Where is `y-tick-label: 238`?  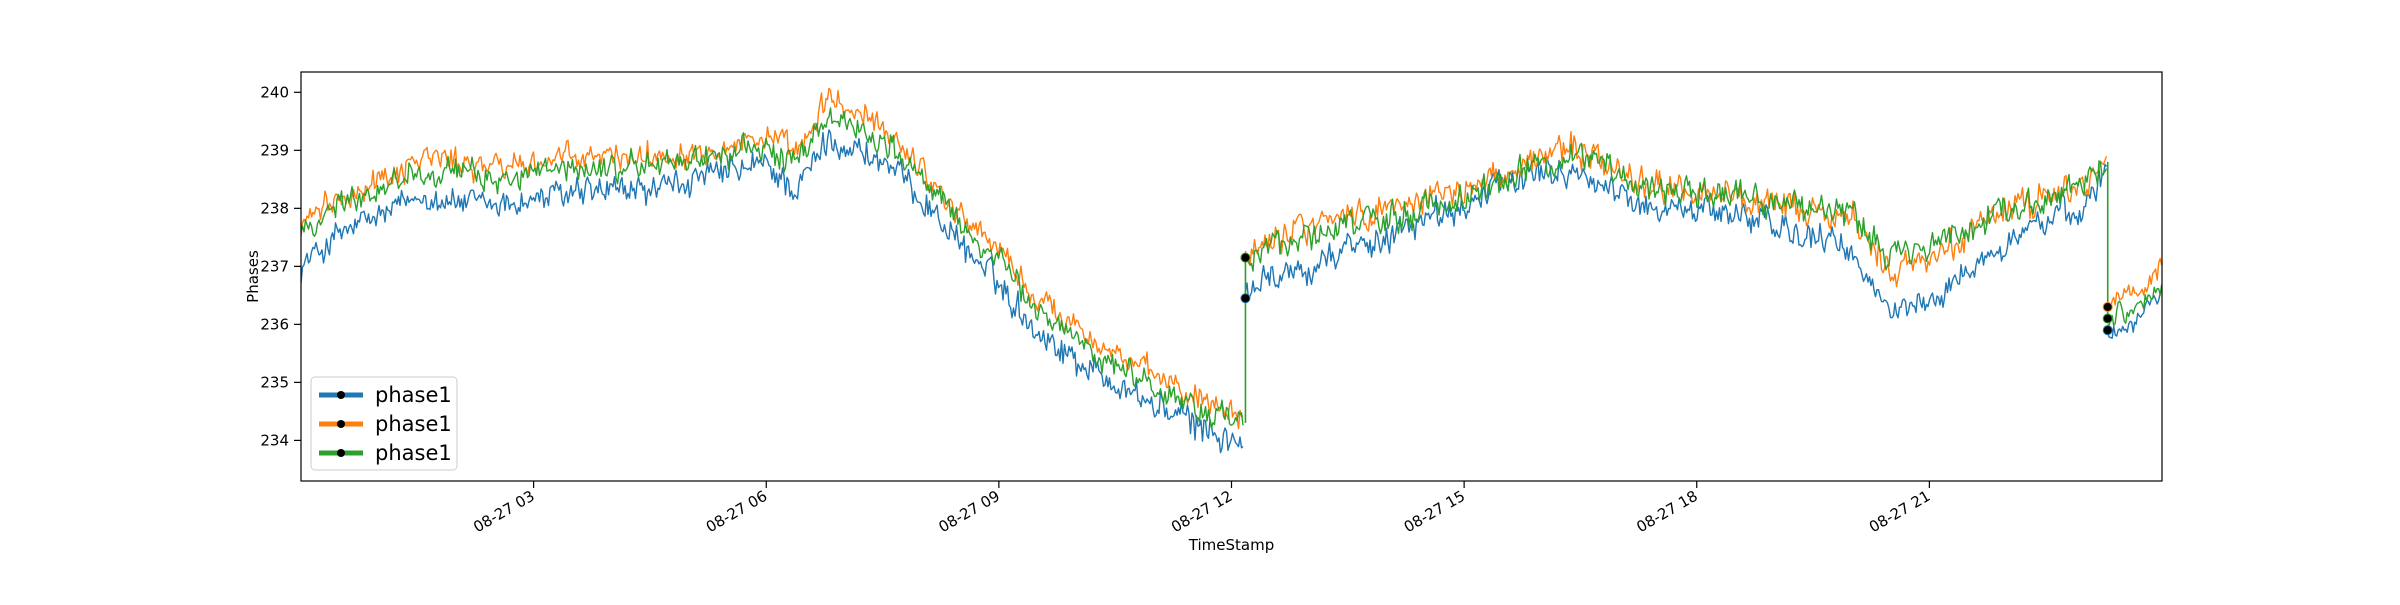
y-tick-label: 238 is located at coordinates (274, 208).